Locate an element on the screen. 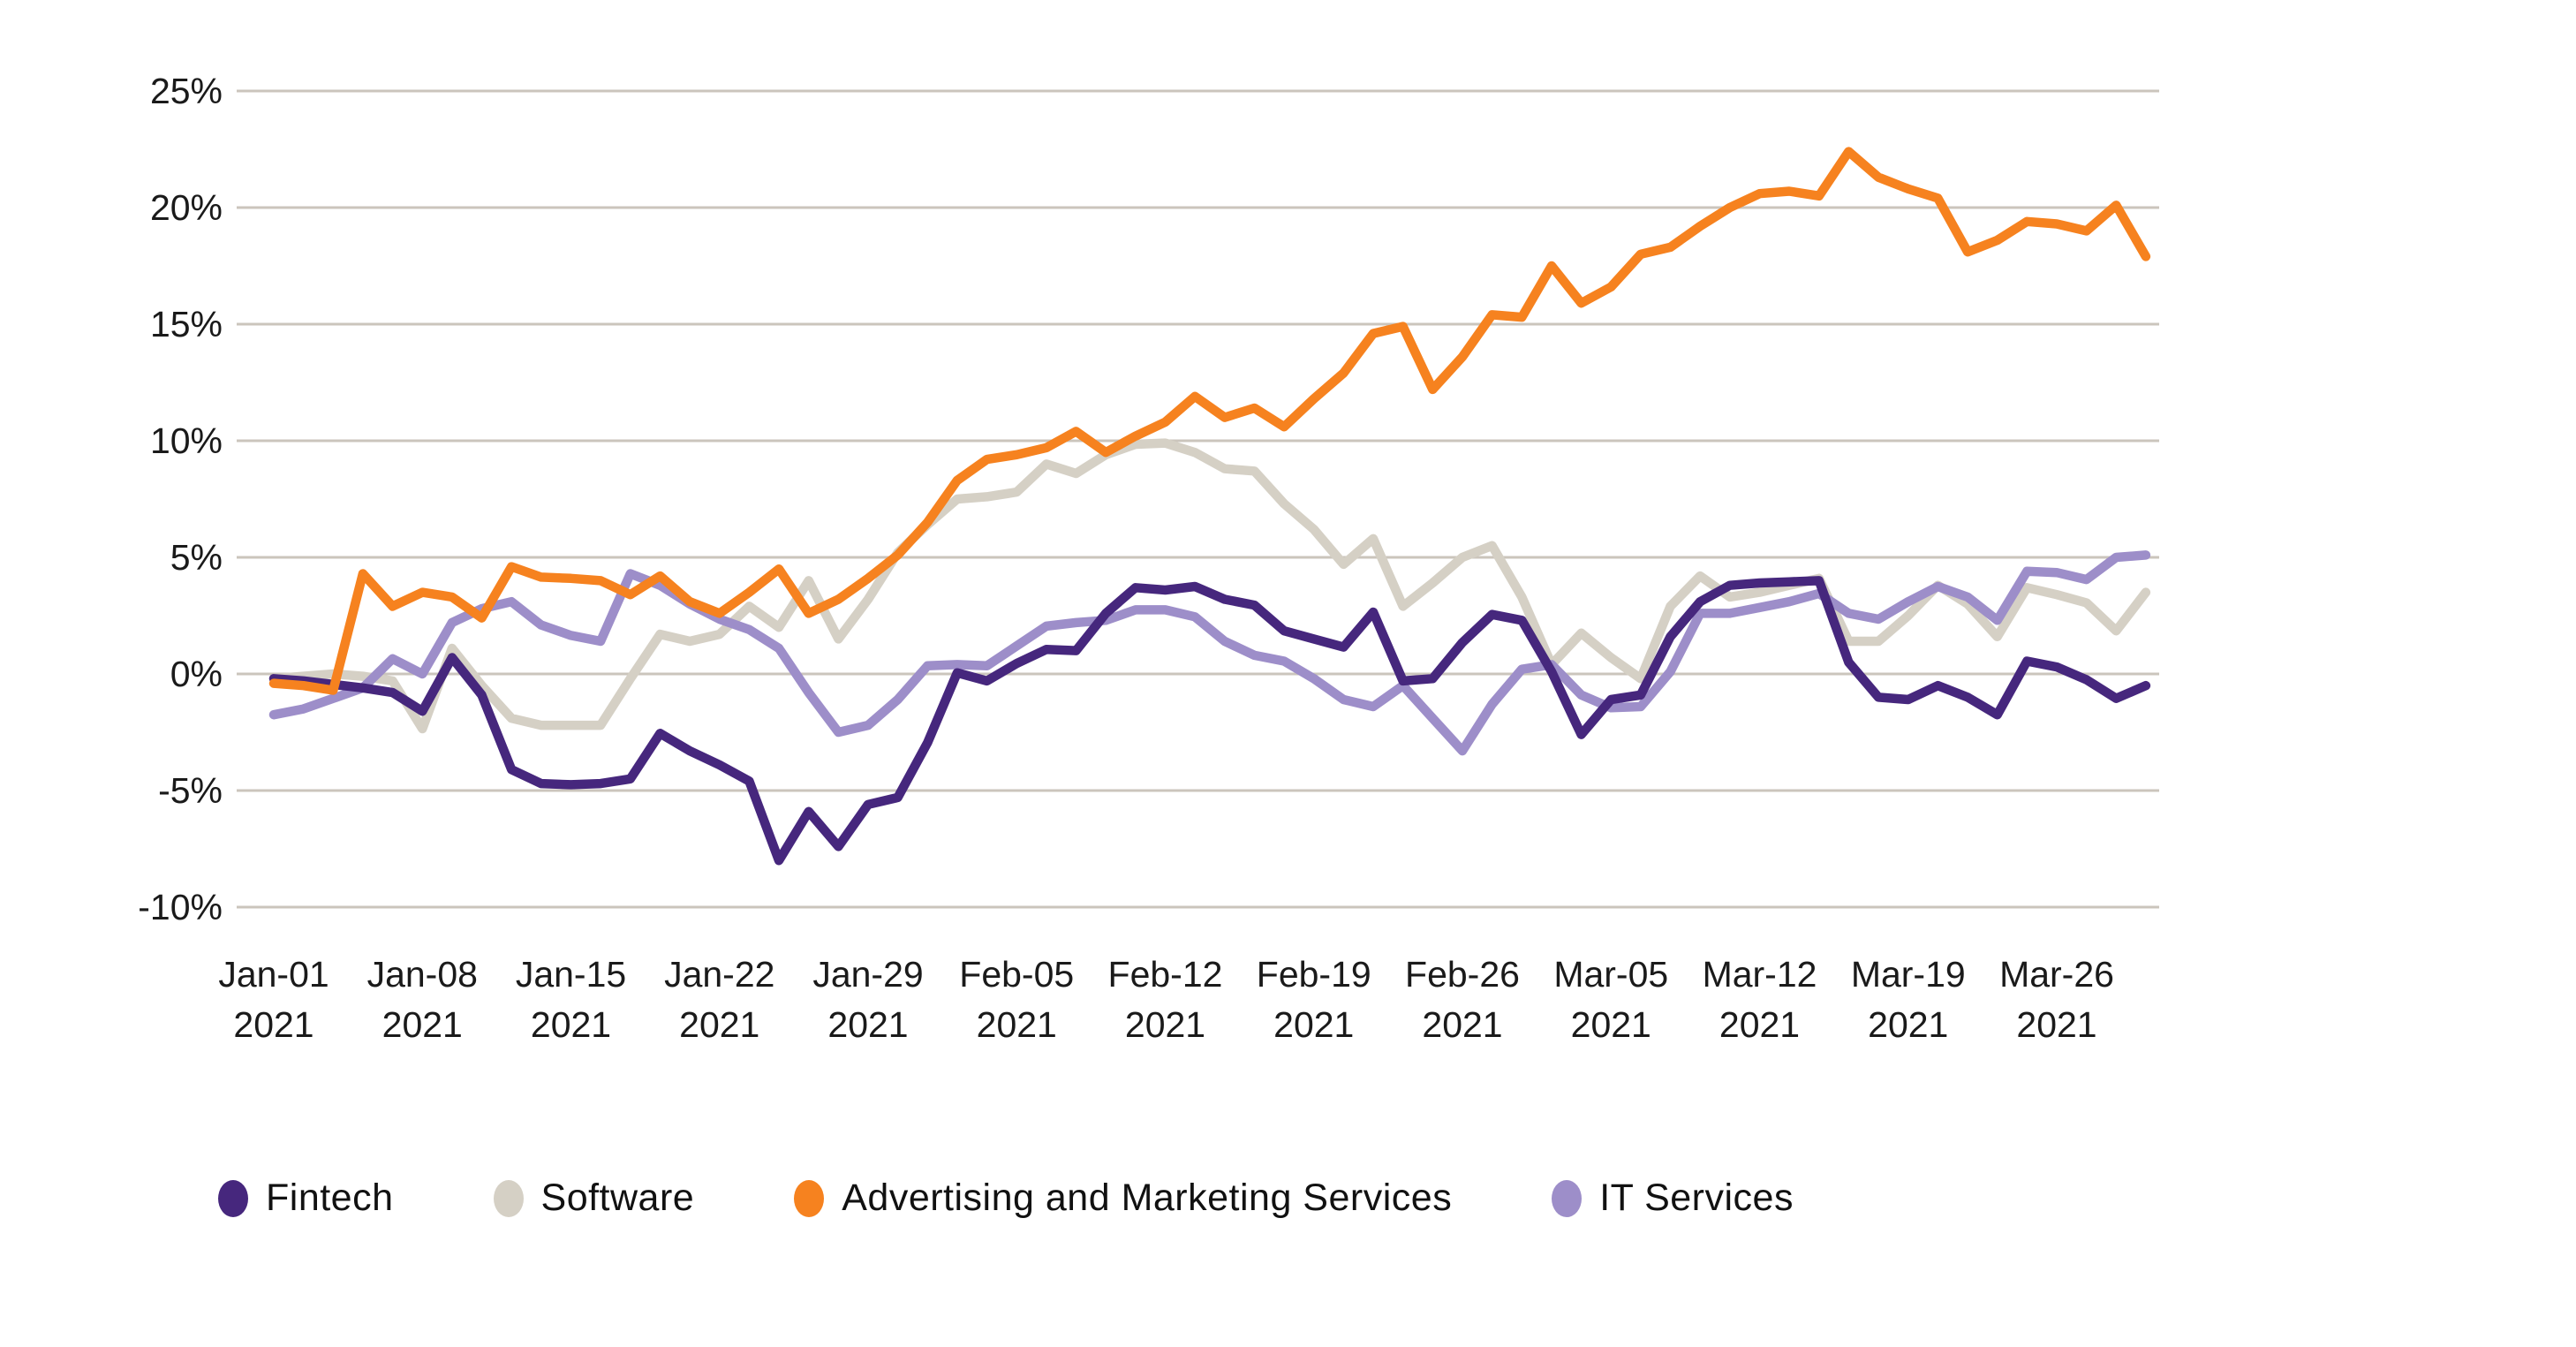 The height and width of the screenshot is (1347, 2576). legend-item-fintech: Fintech is located at coordinates (306, 1198).